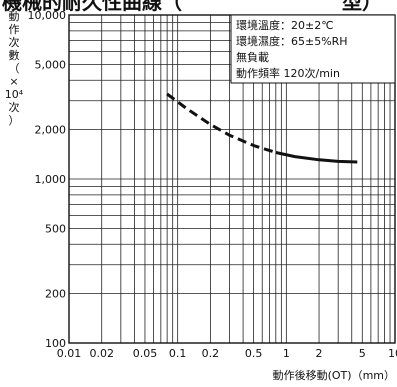 The height and width of the screenshot is (387, 397). What do you see at coordinates (286, 353) in the screenshot?
I see `x-tick-label: 1` at bounding box center [286, 353].